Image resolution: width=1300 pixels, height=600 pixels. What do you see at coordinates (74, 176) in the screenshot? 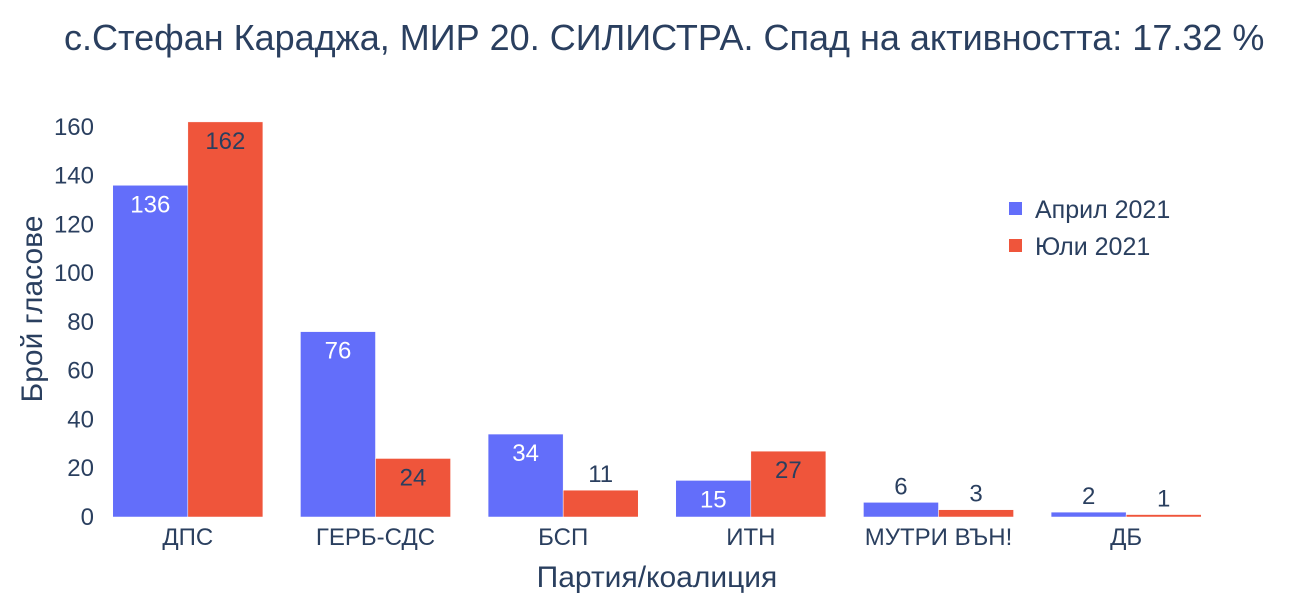
I see `y-tick-label: 140` at bounding box center [74, 176].